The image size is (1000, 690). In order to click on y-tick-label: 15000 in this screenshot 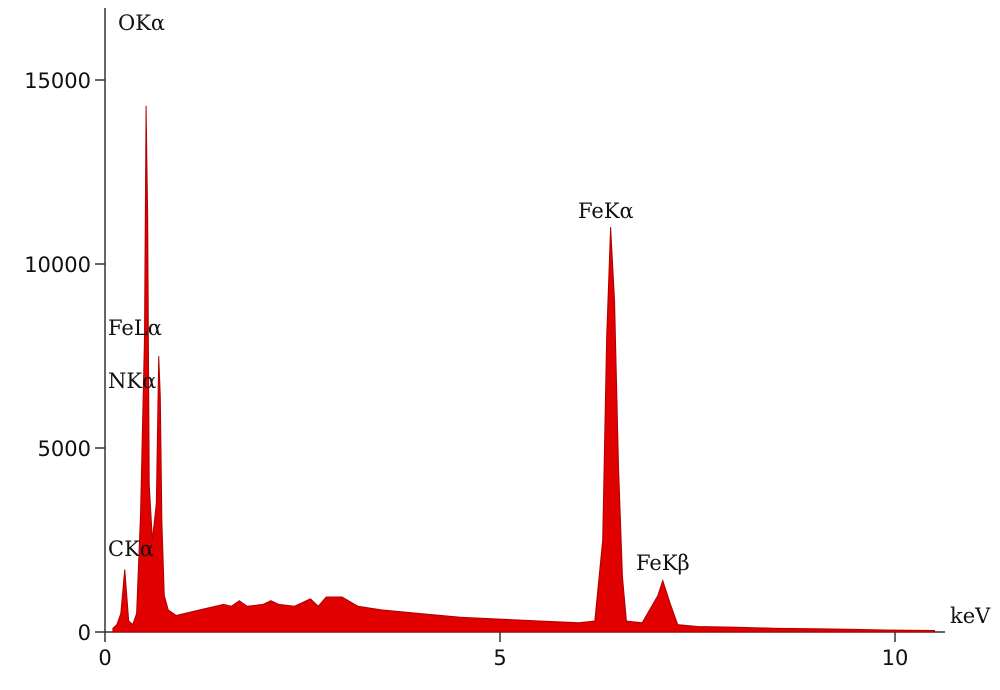, I will do `click(57, 81)`.